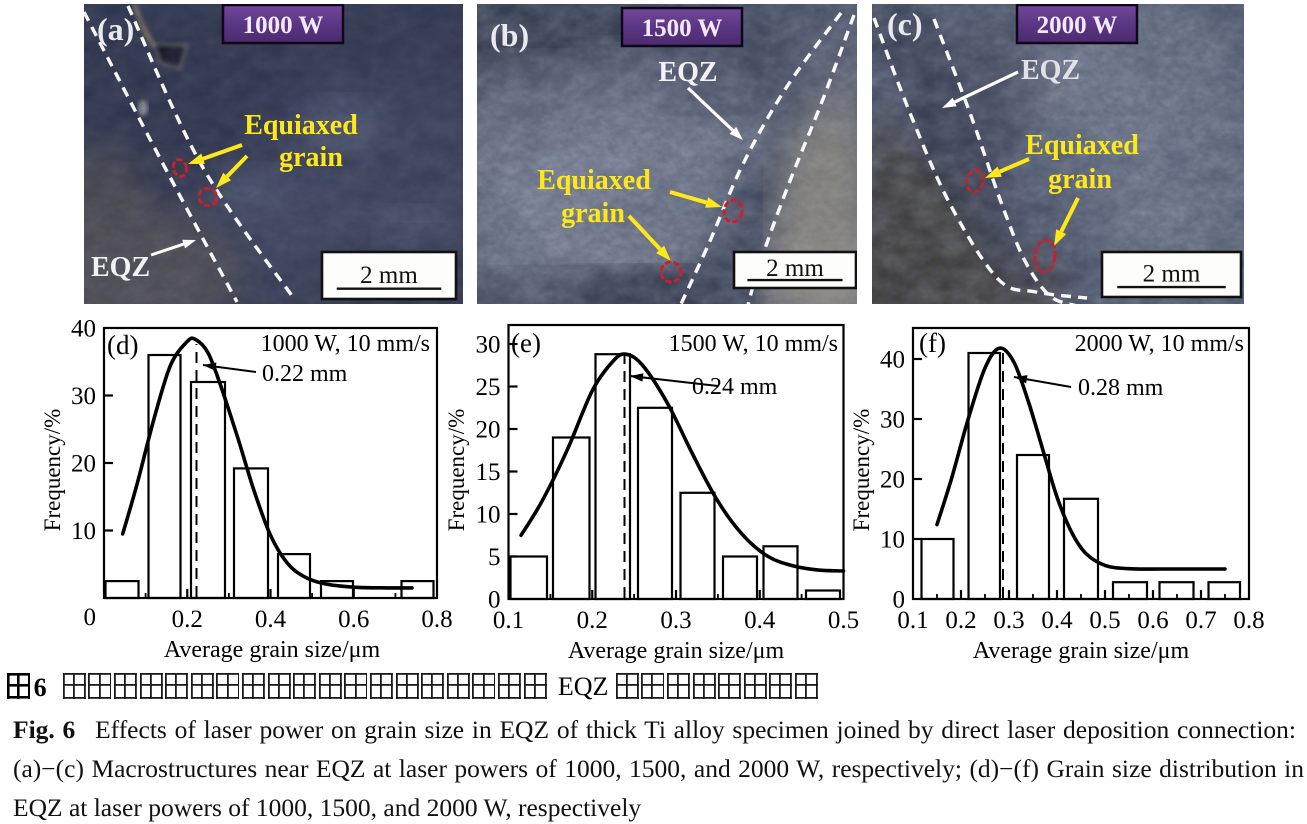 The width and height of the screenshot is (1307, 824). I want to click on svg-text: 1500 W, so click(682, 28).